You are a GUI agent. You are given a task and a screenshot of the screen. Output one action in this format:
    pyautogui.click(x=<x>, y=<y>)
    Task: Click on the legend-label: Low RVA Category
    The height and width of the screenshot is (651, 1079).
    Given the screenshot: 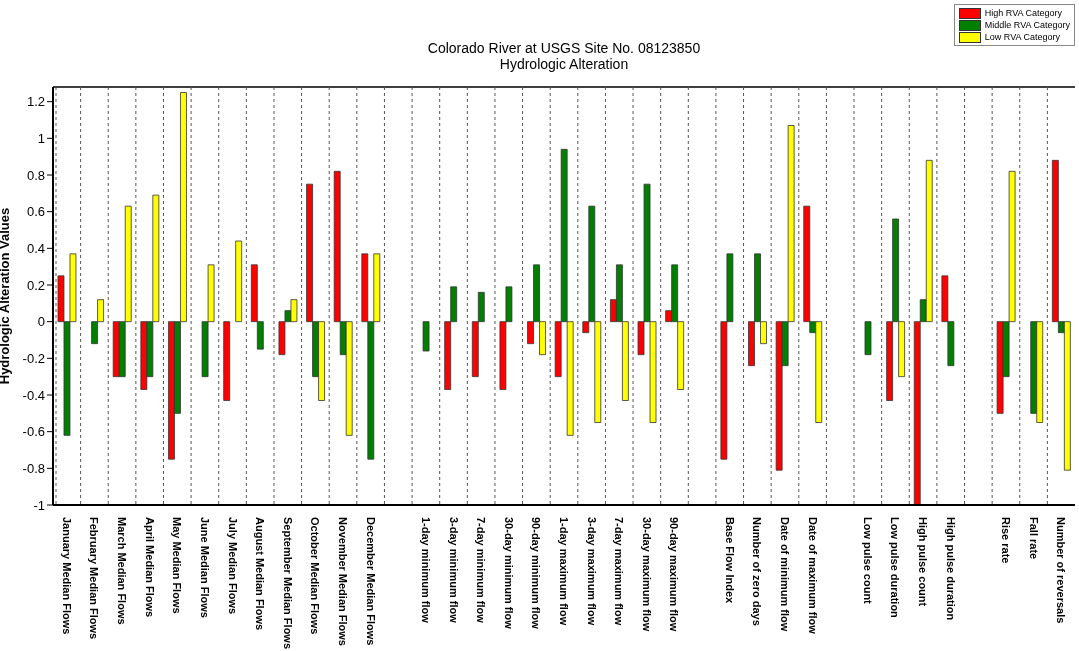 What is the action you would take?
    pyautogui.click(x=1022, y=37)
    